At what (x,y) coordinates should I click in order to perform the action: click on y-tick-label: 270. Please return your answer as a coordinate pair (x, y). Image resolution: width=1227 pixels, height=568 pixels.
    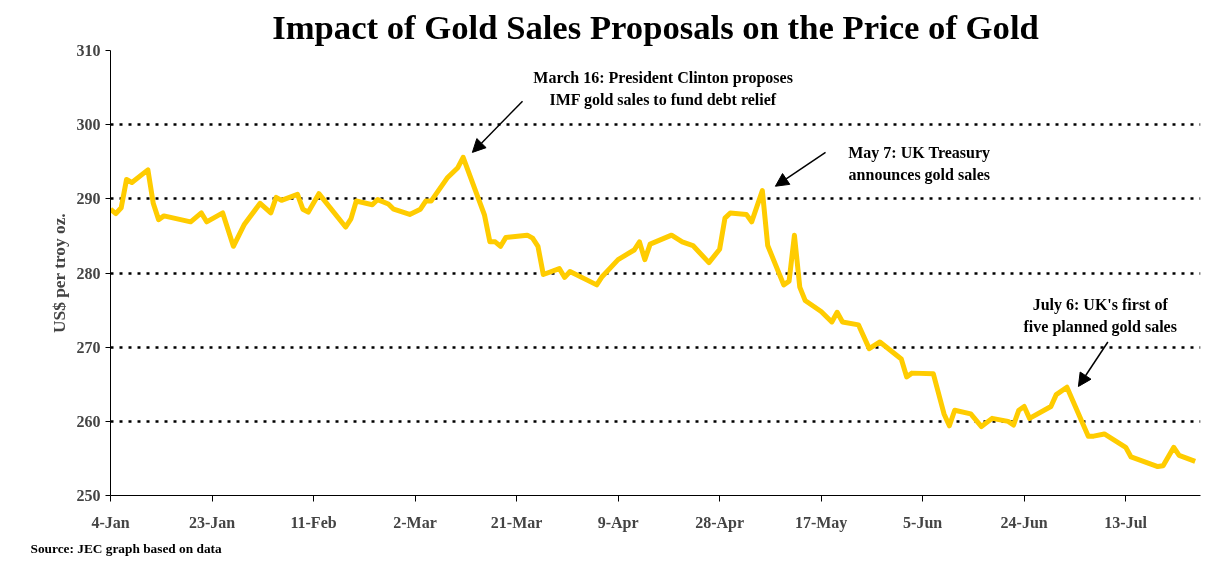
    Looking at the image, I should click on (88, 347).